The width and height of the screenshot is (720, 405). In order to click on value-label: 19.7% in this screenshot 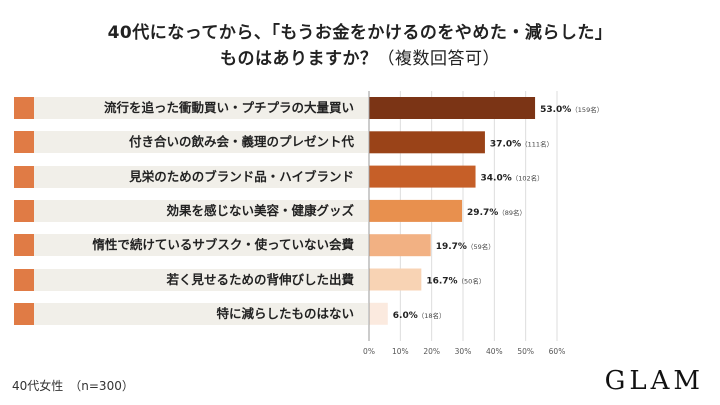, I will do `click(451, 247)`.